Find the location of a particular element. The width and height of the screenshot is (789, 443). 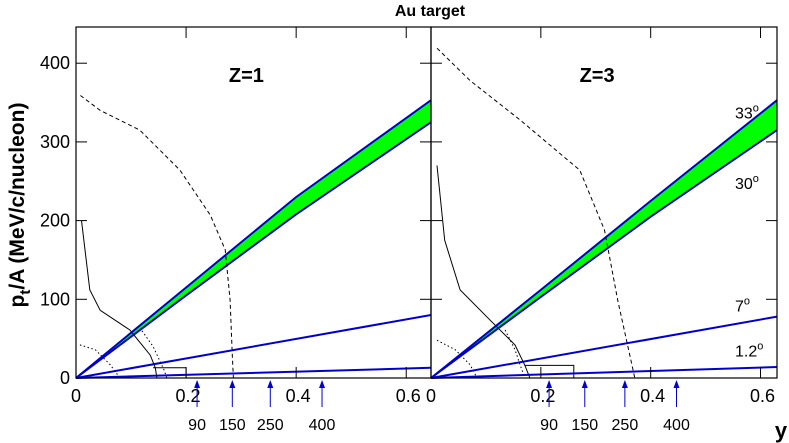

y-tick-label: 200 is located at coordinates (55, 221).